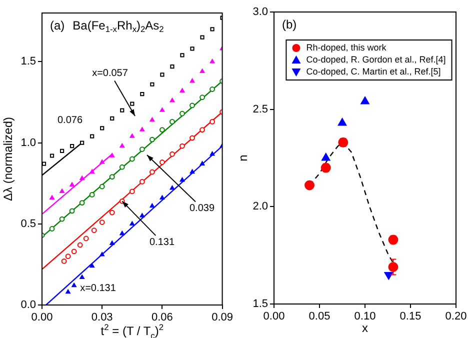 This screenshot has height=338, width=469. Describe the element at coordinates (376, 59) in the screenshot. I see `legend-label: Co-doped, R. Gordon et al., Ref.[4]` at that location.